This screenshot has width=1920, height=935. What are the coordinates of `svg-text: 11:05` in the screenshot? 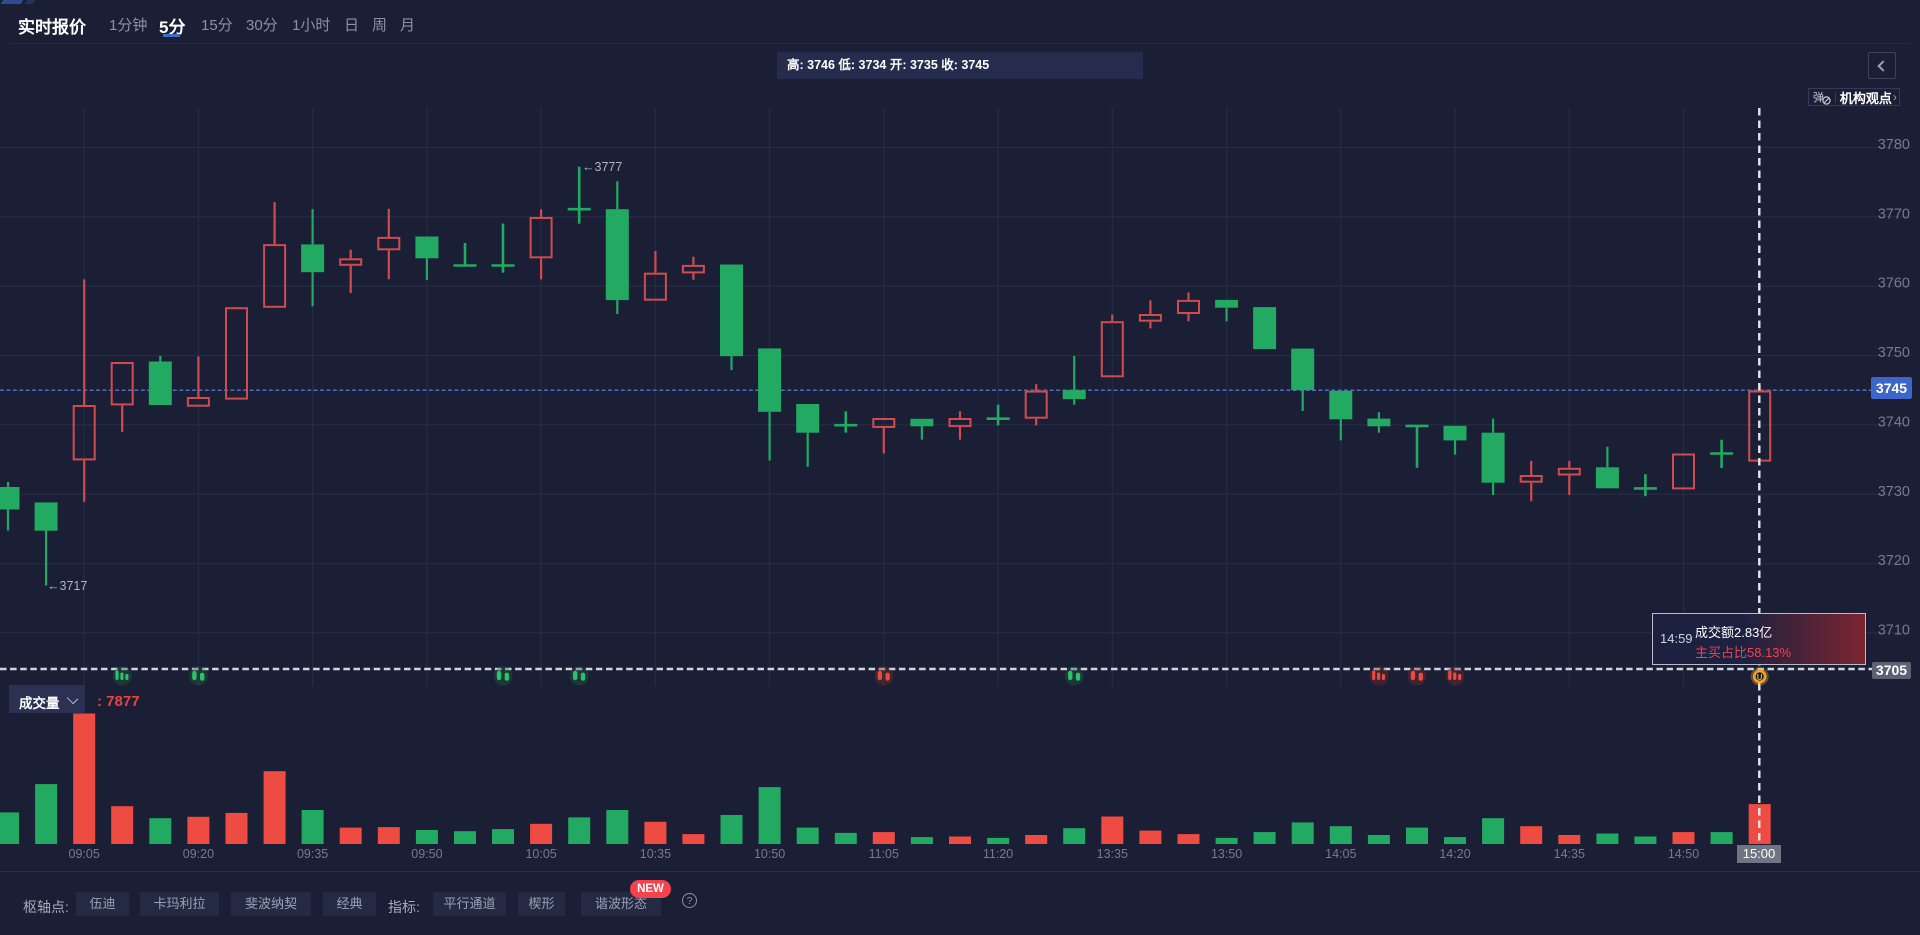 It's located at (884, 854).